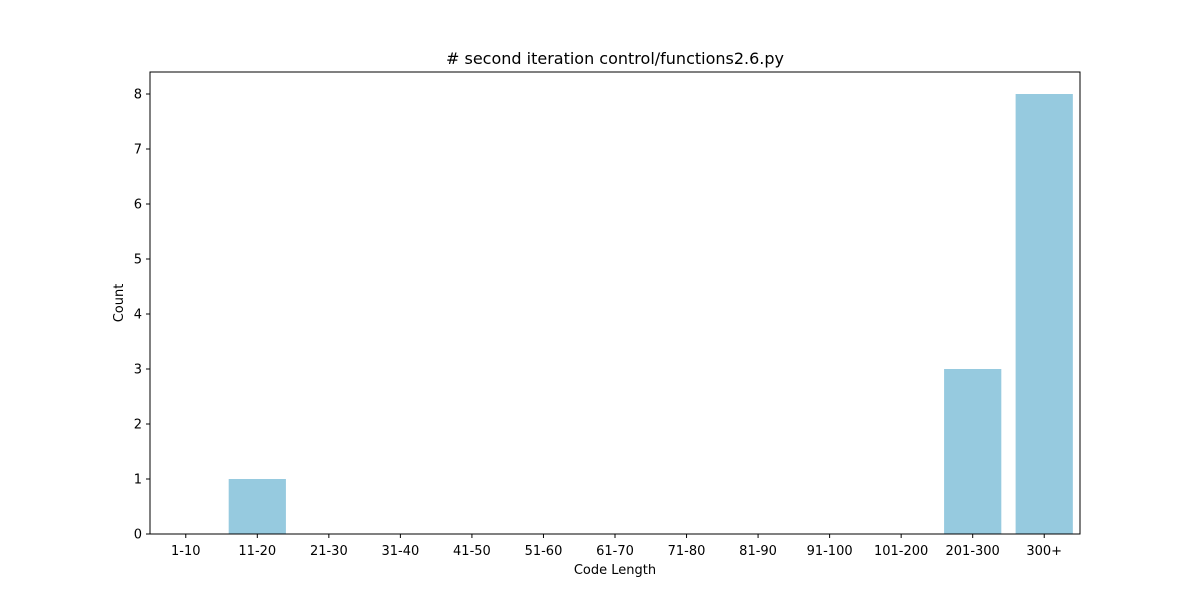  I want to click on x-tick-label: 1-10, so click(186, 551).